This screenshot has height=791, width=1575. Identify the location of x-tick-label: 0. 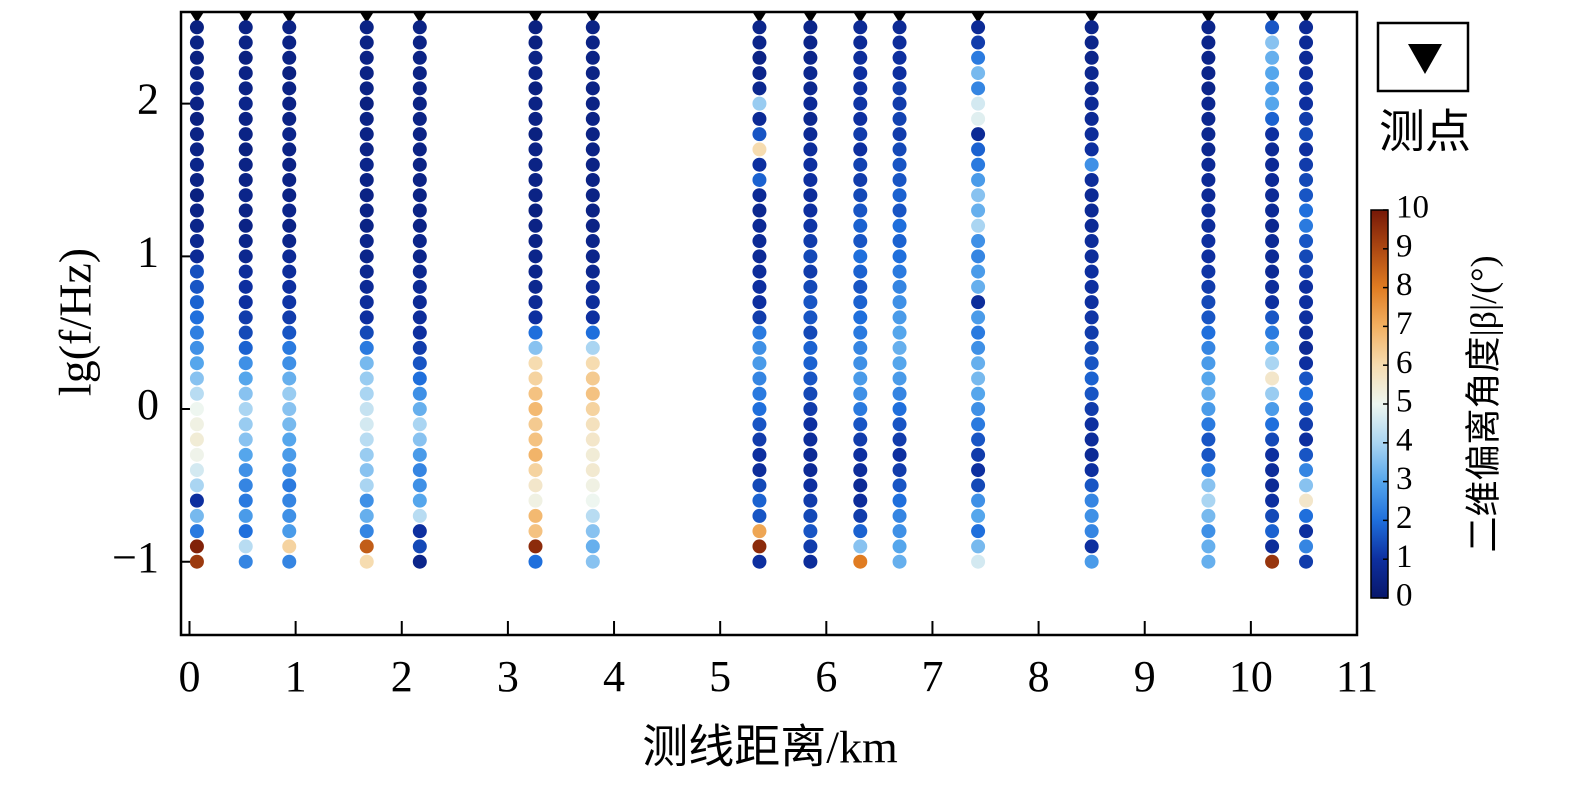
(189, 676).